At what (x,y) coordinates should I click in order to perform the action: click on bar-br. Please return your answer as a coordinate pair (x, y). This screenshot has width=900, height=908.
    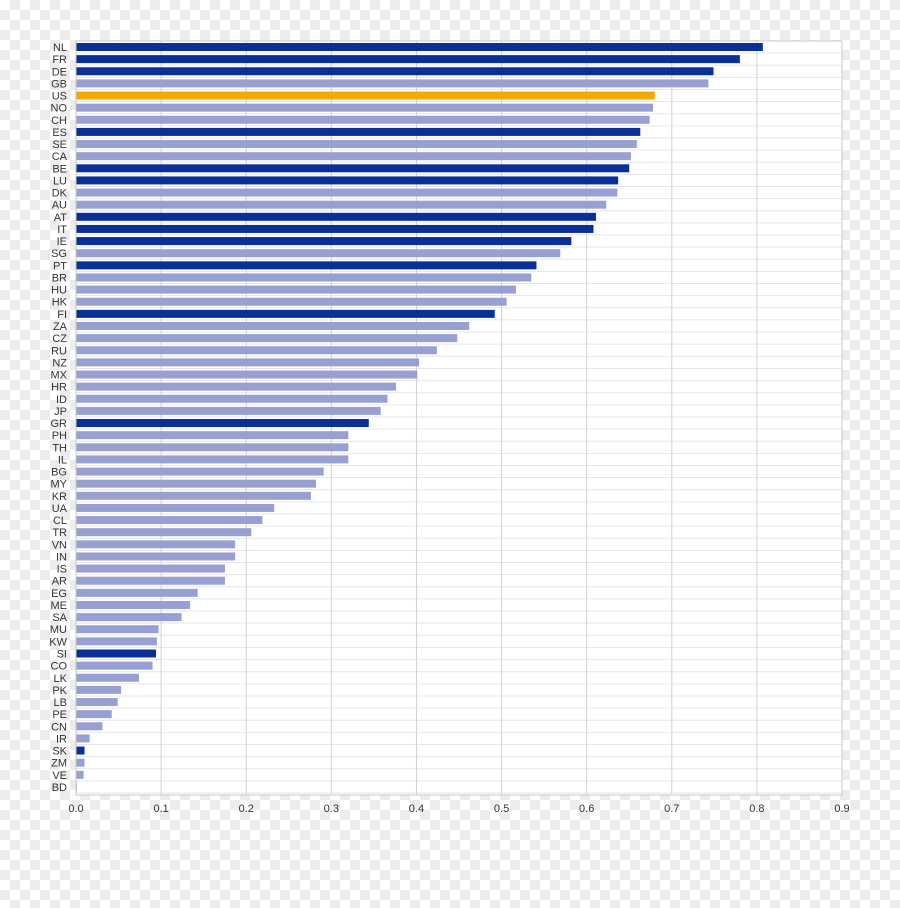
    Looking at the image, I should click on (304, 277).